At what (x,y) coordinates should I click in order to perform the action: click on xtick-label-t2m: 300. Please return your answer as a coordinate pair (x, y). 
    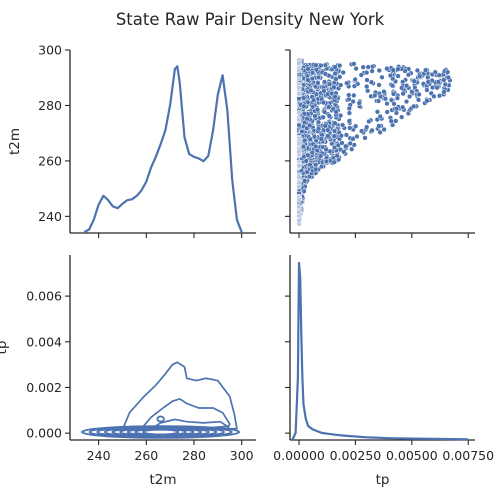
    Looking at the image, I should click on (242, 455).